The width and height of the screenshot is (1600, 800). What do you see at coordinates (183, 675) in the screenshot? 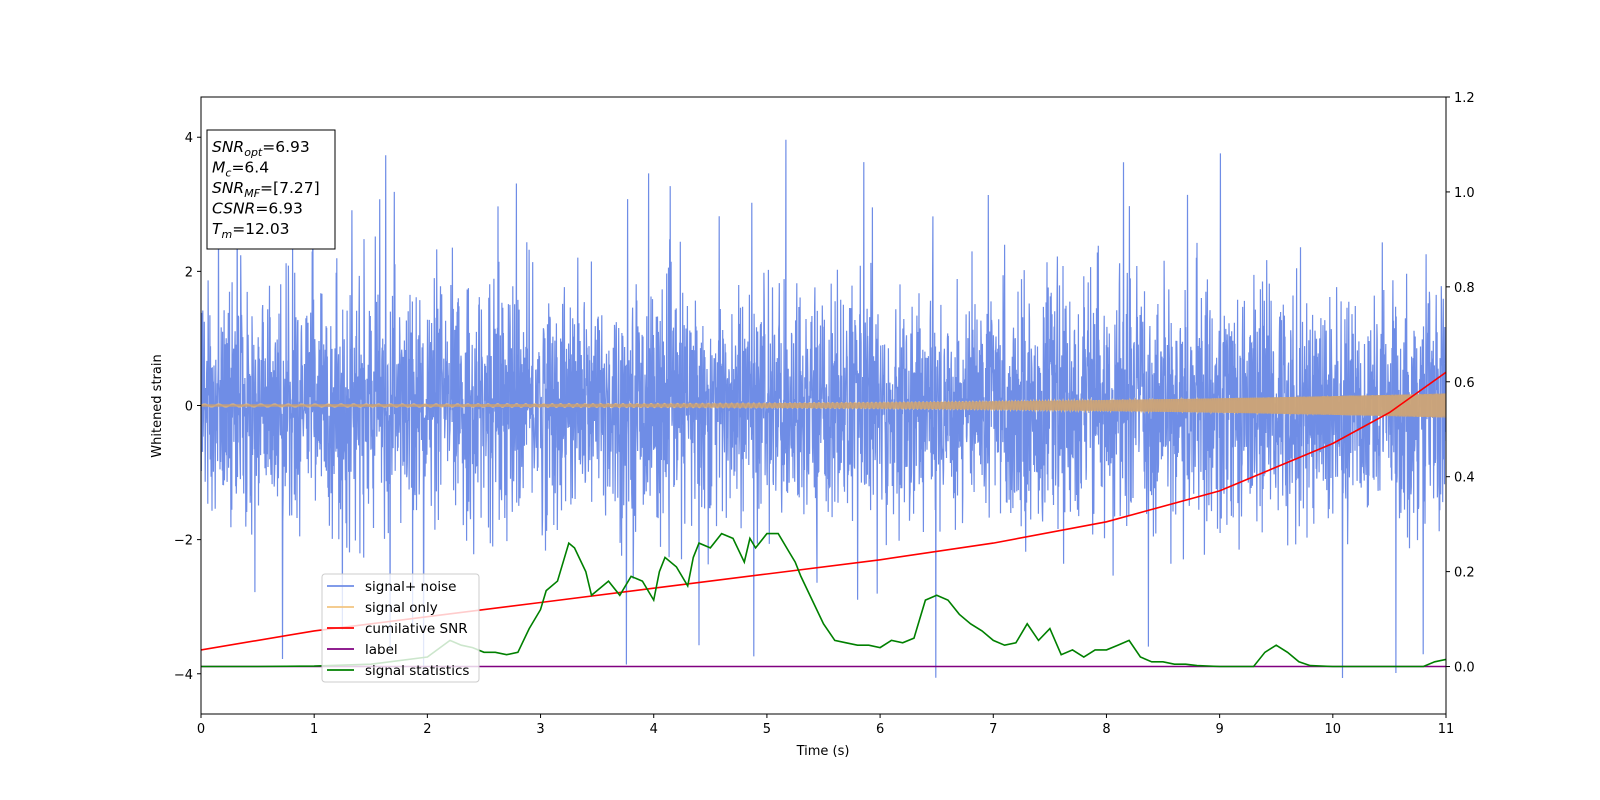
I see `y-left-tick-label: −4` at bounding box center [183, 675].